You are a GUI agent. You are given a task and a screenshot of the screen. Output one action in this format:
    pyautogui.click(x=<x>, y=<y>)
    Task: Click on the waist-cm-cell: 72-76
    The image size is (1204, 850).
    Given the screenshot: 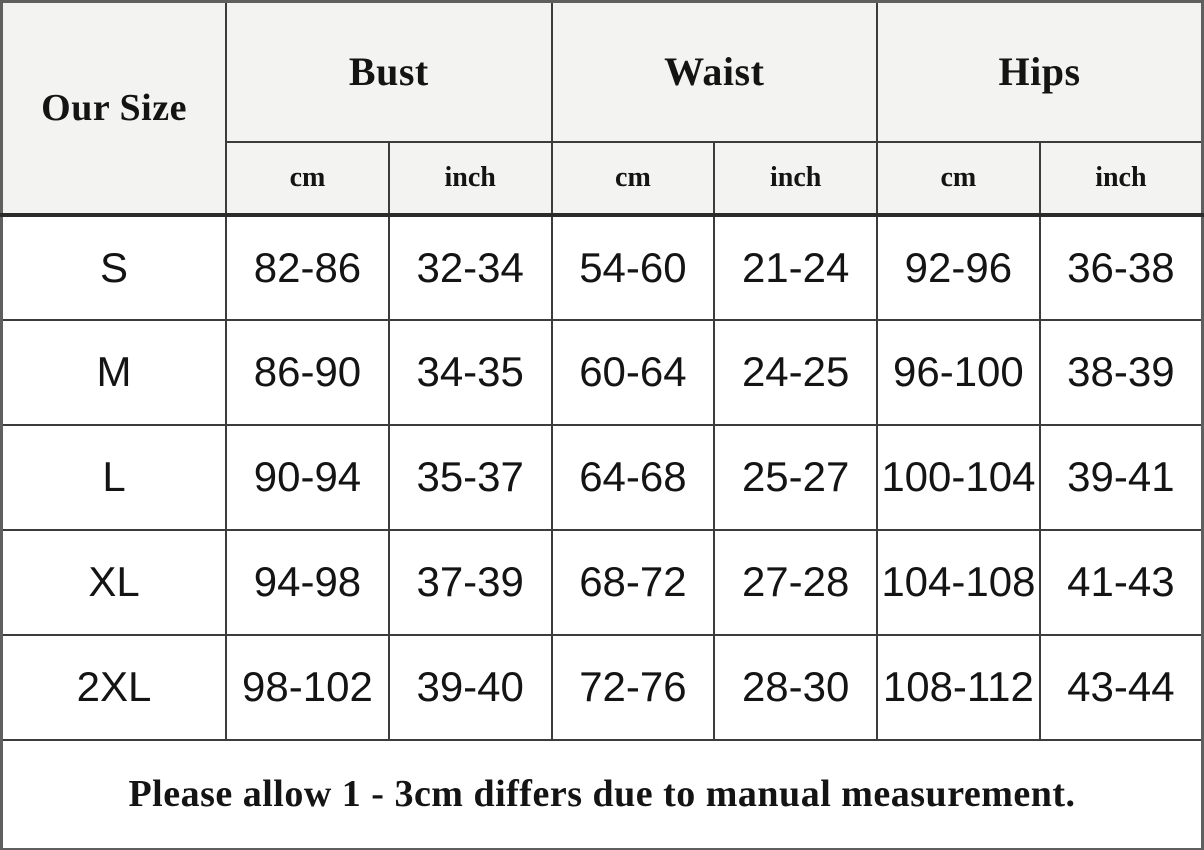 What is the action you would take?
    pyautogui.click(x=633, y=687)
    